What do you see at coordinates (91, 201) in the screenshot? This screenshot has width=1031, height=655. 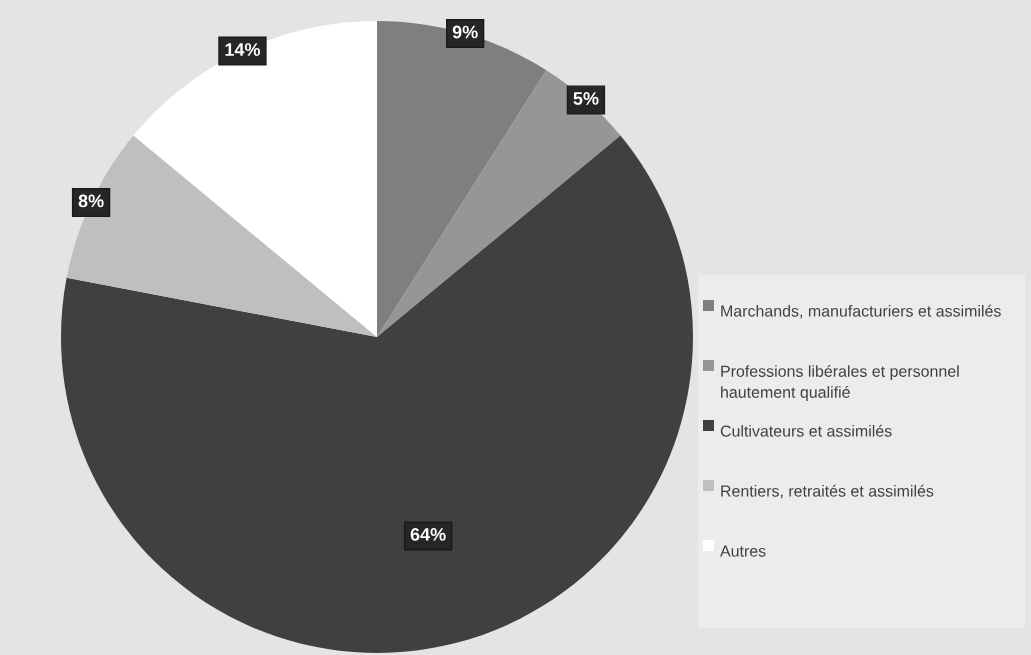 I see `data-label: 8%` at bounding box center [91, 201].